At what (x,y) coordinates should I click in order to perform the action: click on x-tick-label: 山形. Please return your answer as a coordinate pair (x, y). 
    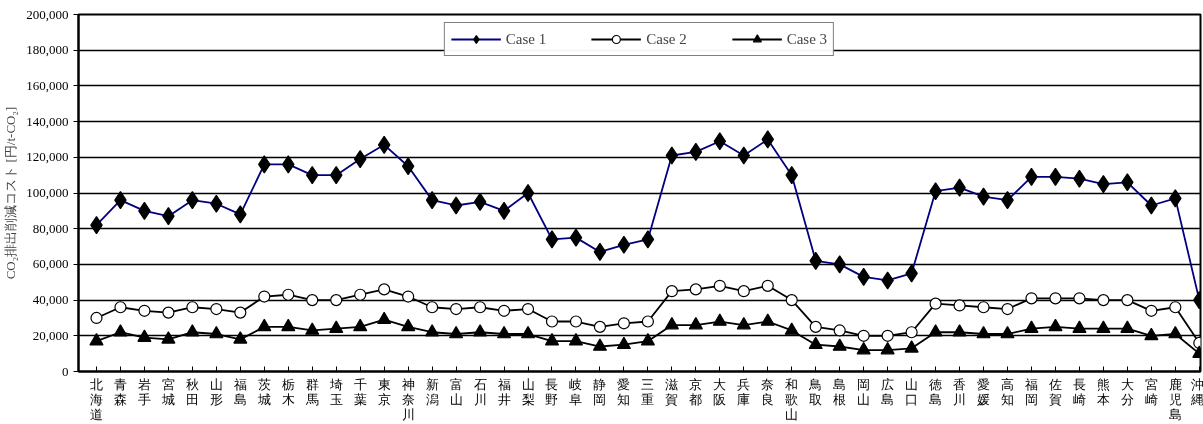
    Looking at the image, I should click on (216, 391).